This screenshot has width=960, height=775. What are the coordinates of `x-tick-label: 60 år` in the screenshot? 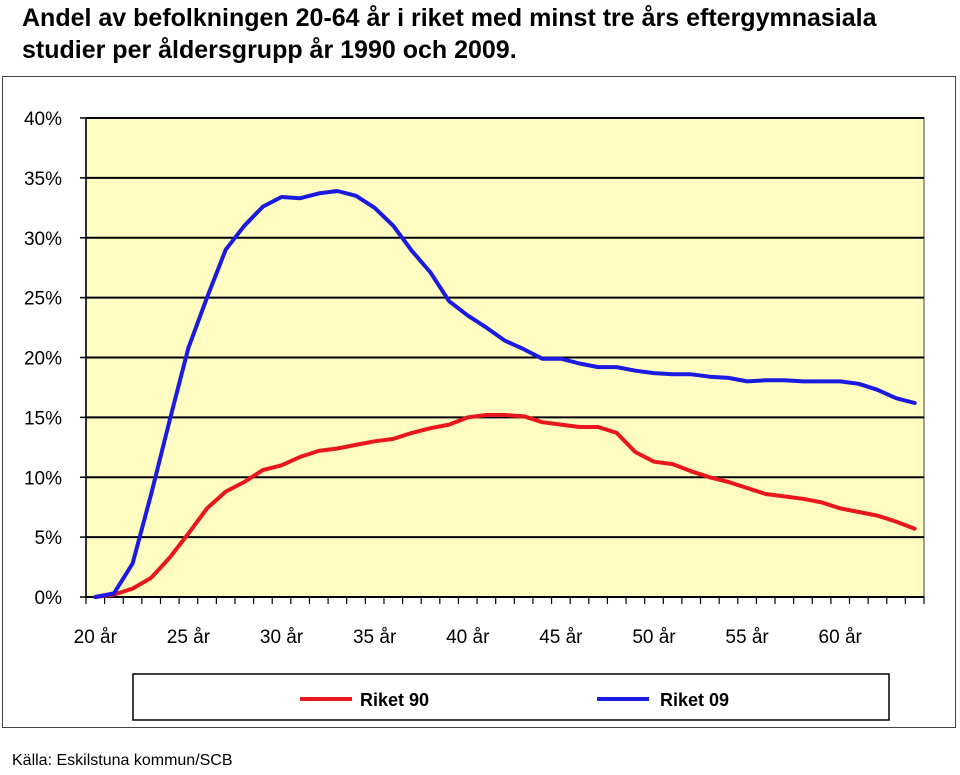 It's located at (841, 637).